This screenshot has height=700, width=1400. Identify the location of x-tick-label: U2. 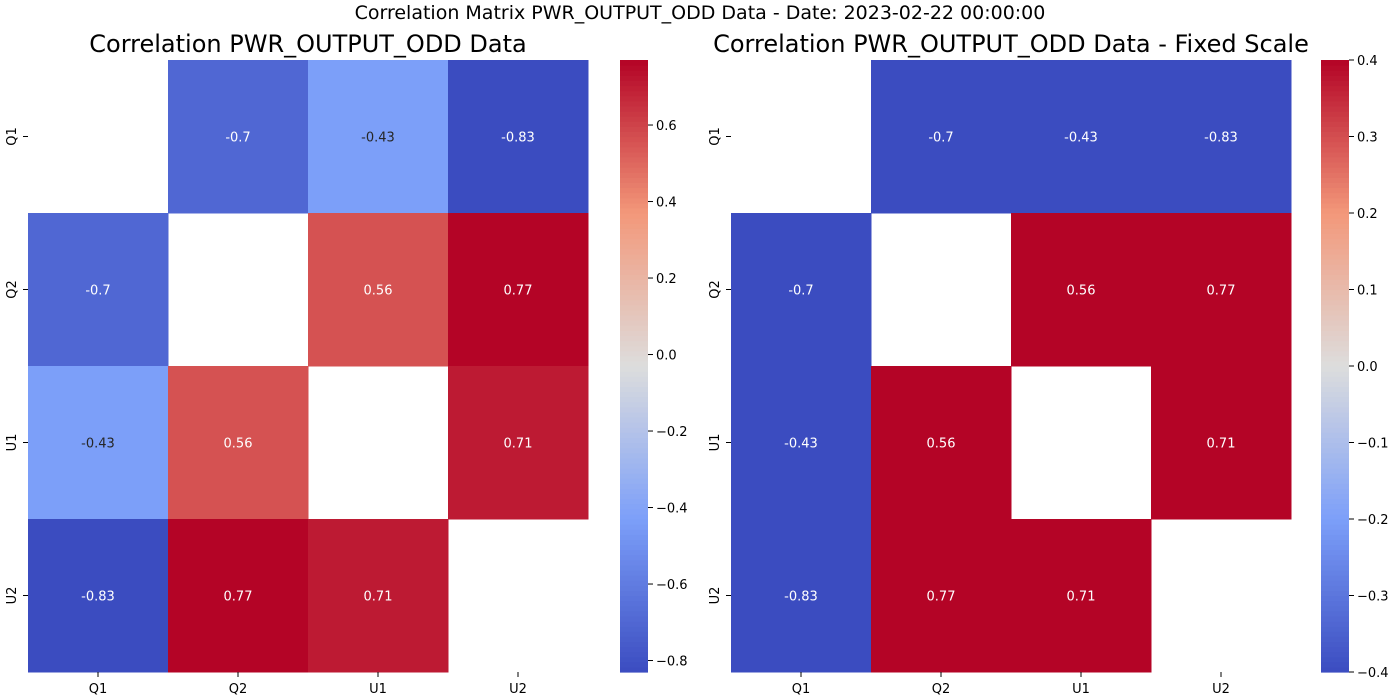
(1221, 689).